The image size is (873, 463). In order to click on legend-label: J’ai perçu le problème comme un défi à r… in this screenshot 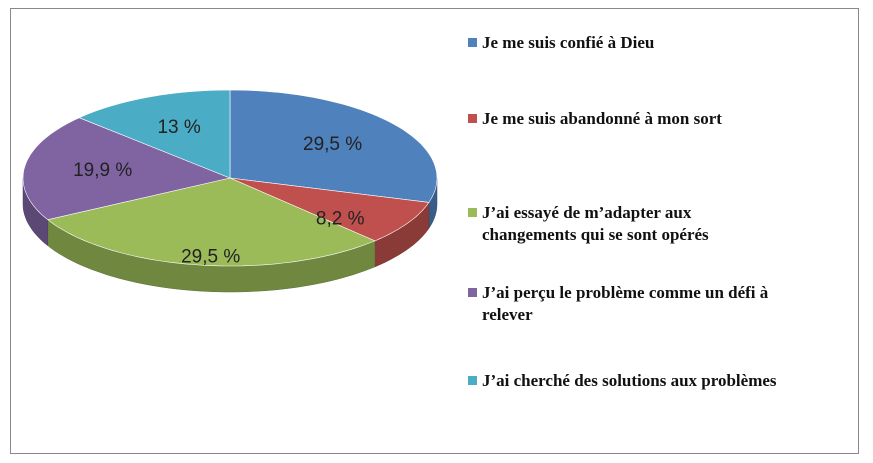, I will do `click(625, 303)`.